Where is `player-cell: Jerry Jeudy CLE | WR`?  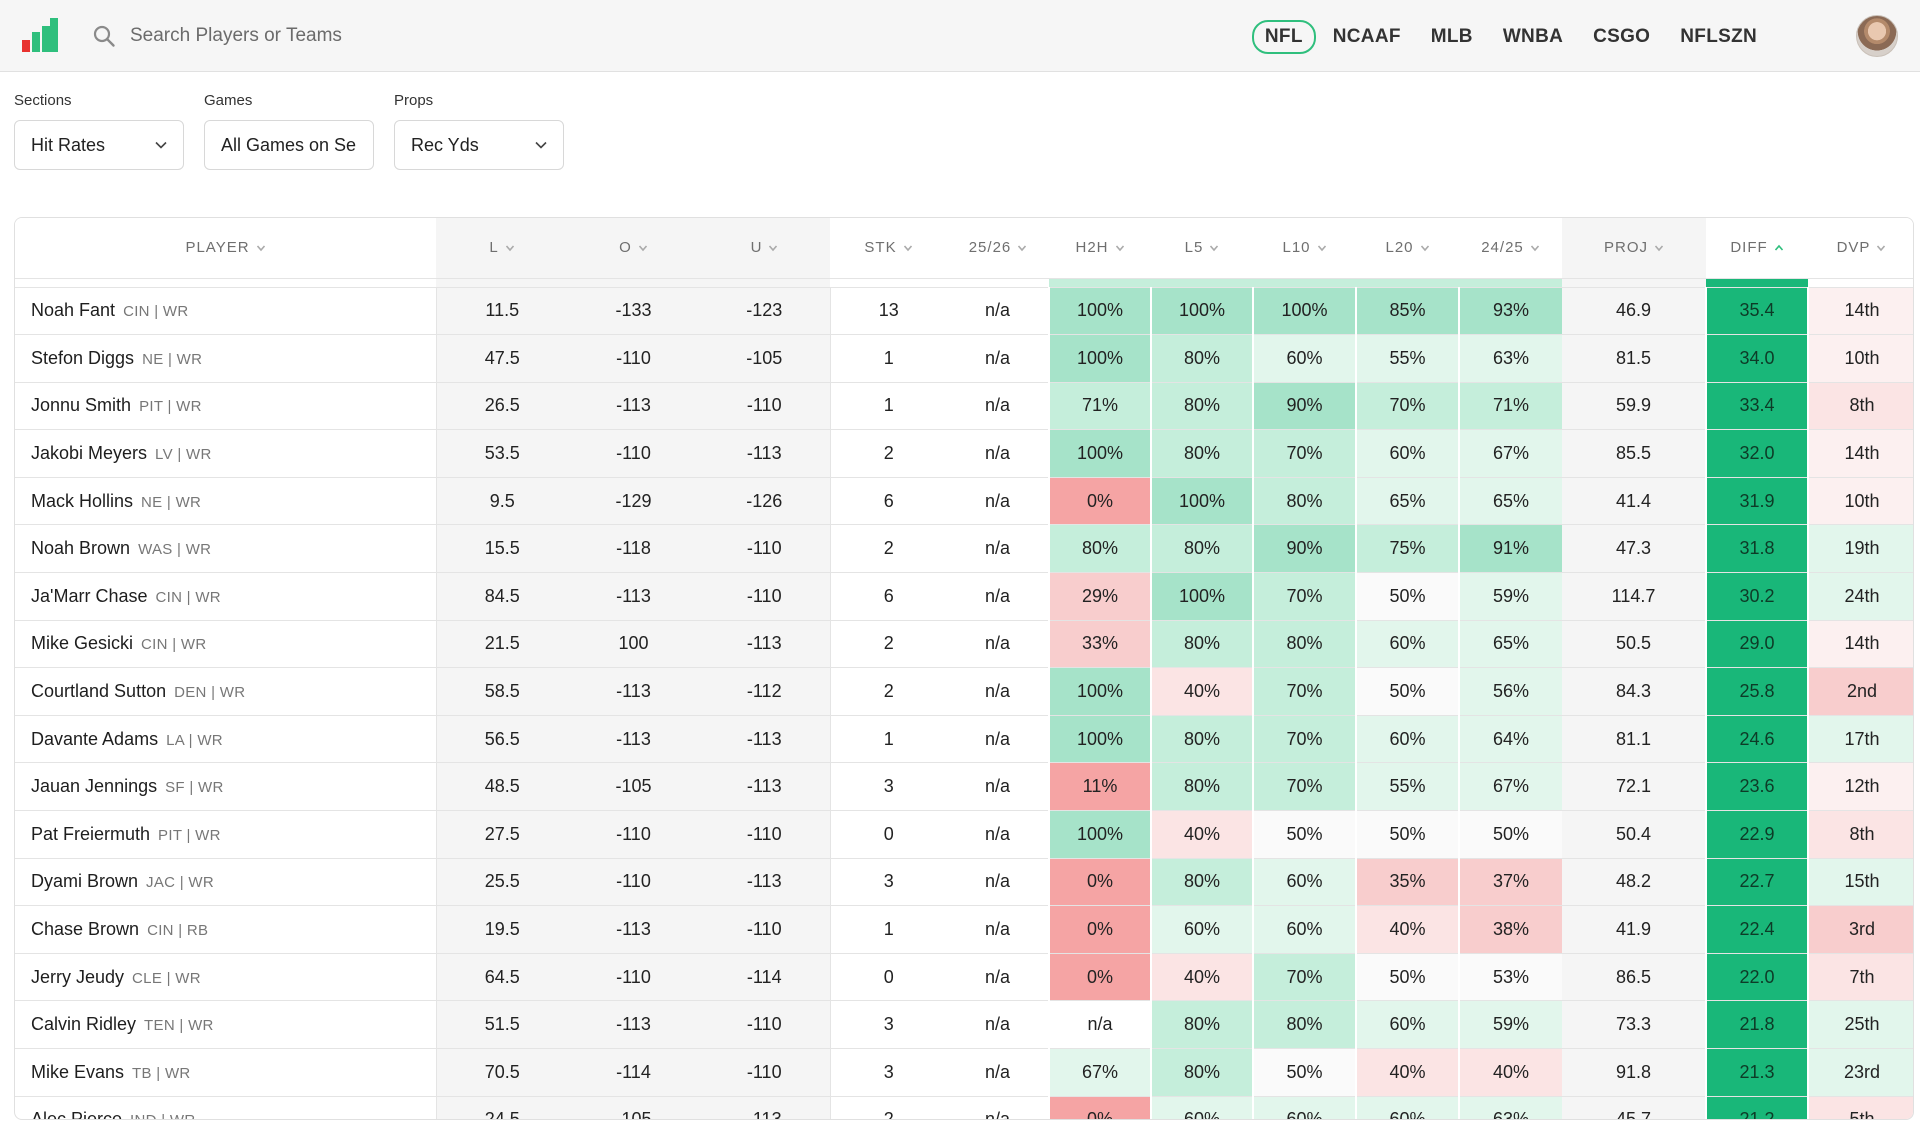 player-cell: Jerry Jeudy CLE | WR is located at coordinates (225, 977).